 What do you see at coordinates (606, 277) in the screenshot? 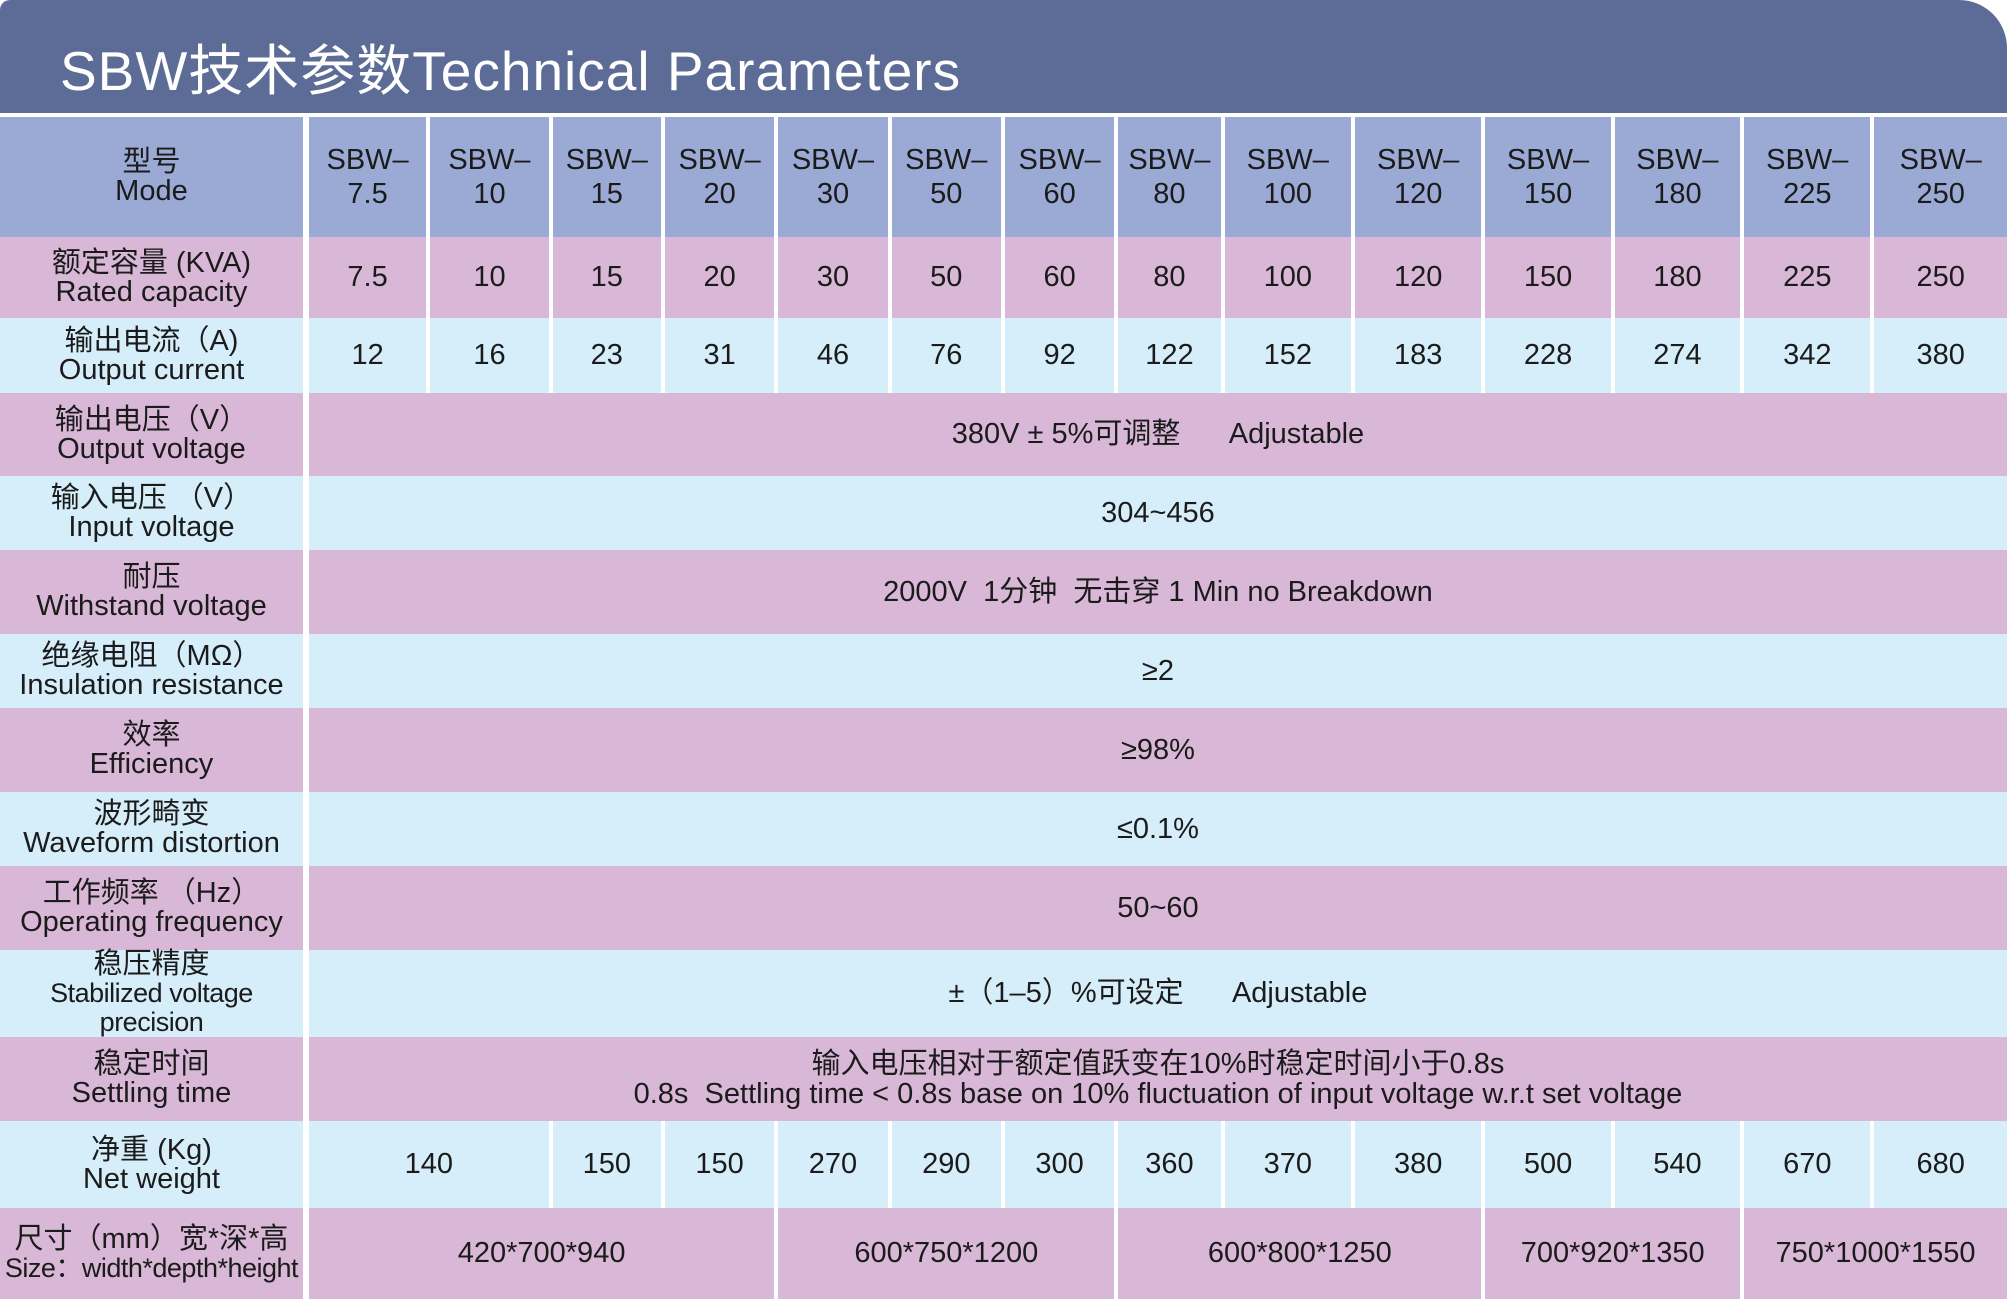
I see `table-cell: 15` at bounding box center [606, 277].